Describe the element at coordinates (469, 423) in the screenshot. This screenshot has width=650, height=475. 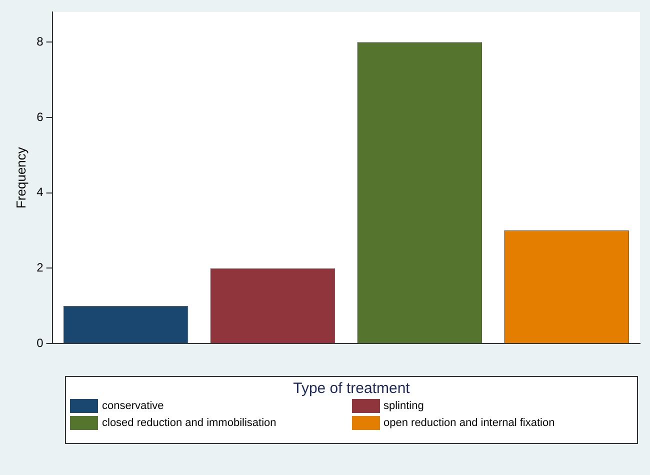
I see `legend-label: open reduction and internal fixation` at that location.